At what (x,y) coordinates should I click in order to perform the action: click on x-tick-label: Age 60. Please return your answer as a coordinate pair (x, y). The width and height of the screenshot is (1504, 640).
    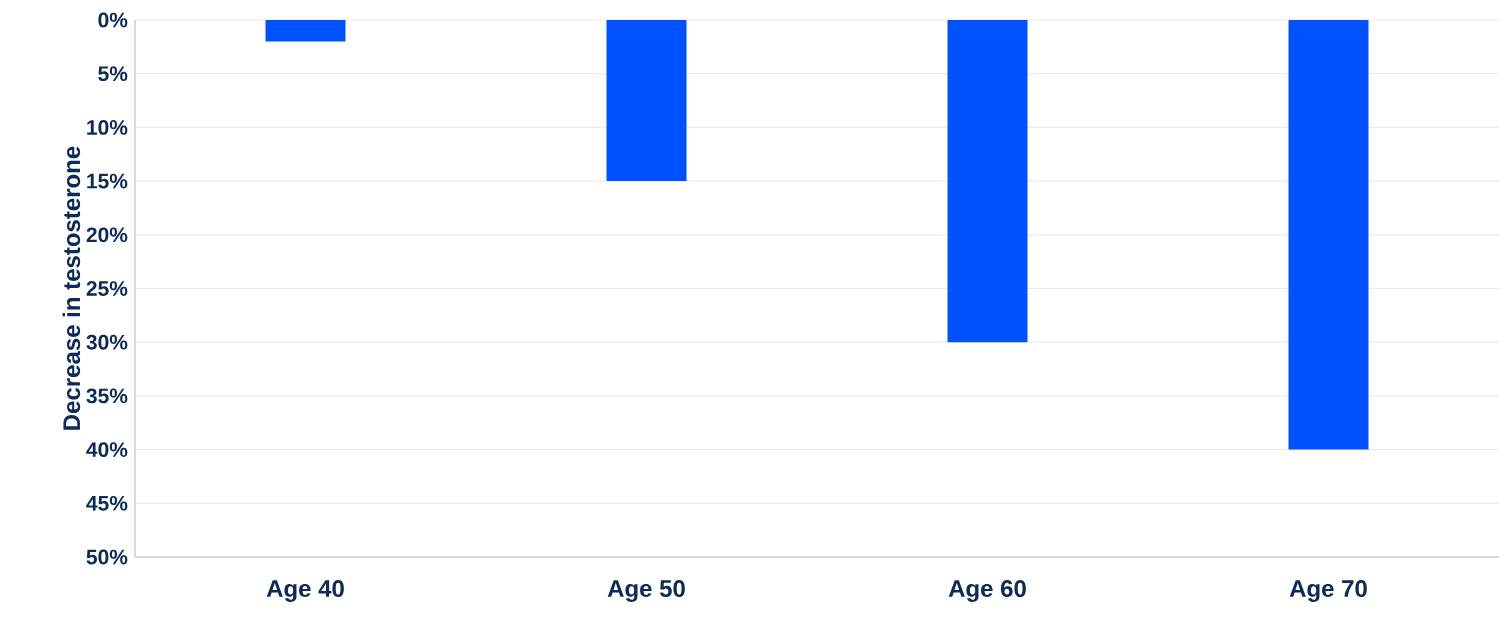
    Looking at the image, I should click on (987, 591).